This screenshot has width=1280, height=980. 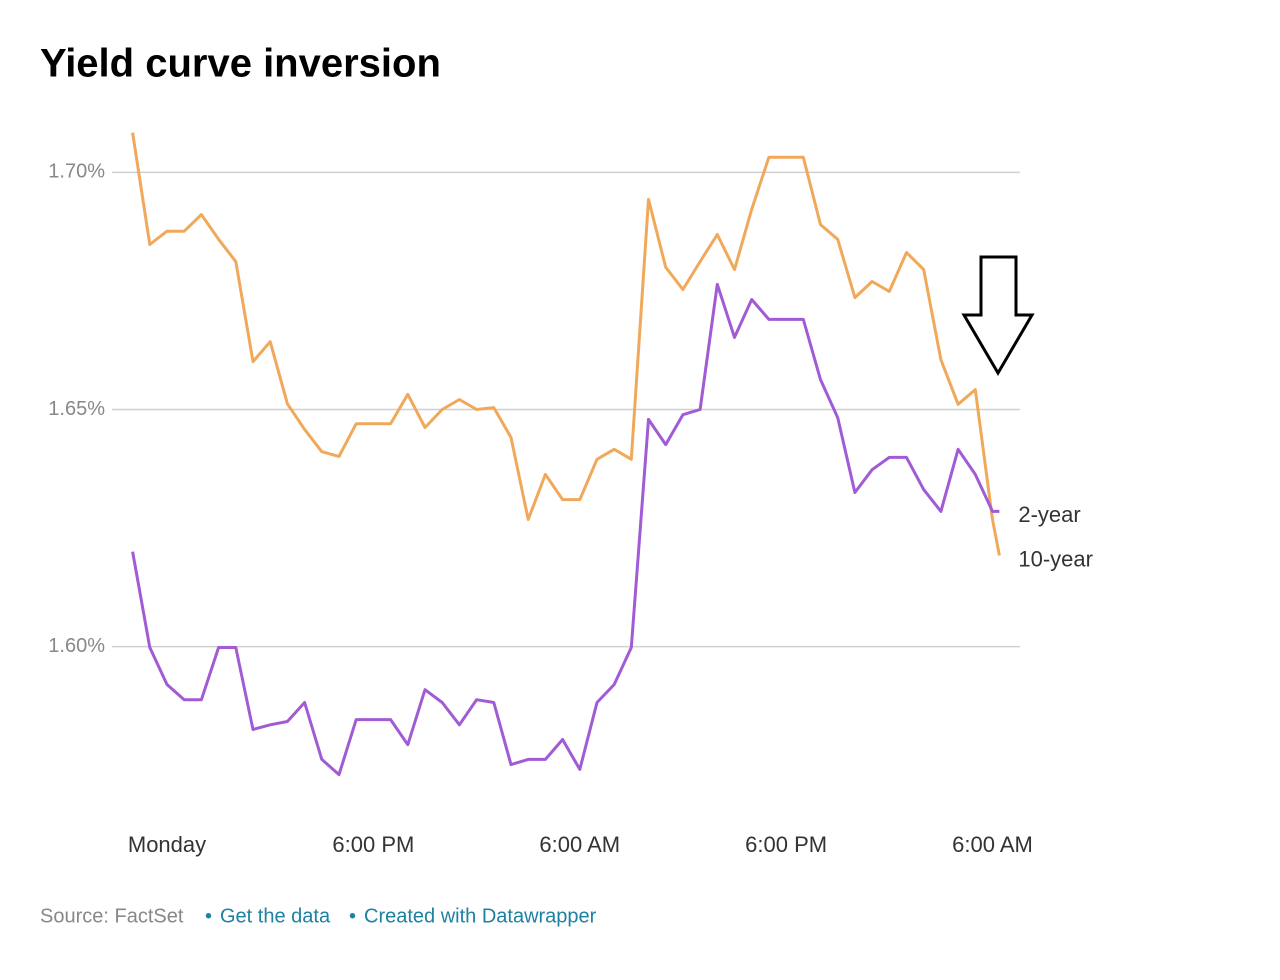 I want to click on chart-title: Yield curve inversion, so click(x=240, y=64).